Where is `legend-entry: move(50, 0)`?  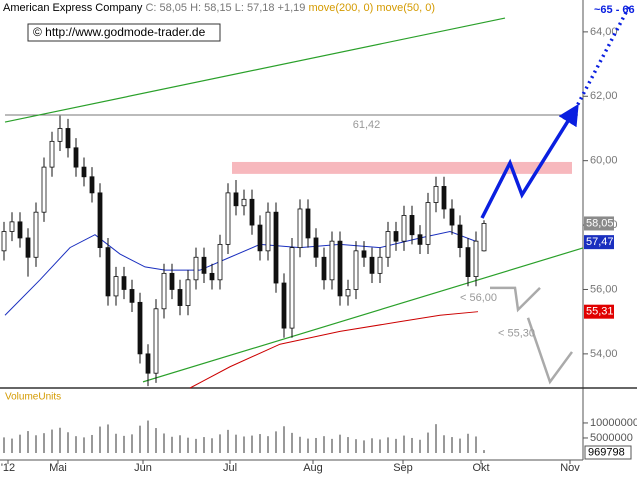
legend-entry: move(50, 0) is located at coordinates (405, 8).